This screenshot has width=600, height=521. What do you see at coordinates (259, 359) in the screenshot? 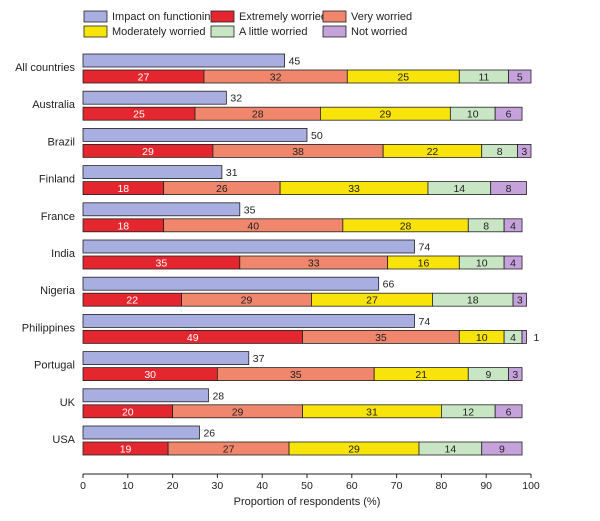
I see `impact-value-label: 37` at bounding box center [259, 359].